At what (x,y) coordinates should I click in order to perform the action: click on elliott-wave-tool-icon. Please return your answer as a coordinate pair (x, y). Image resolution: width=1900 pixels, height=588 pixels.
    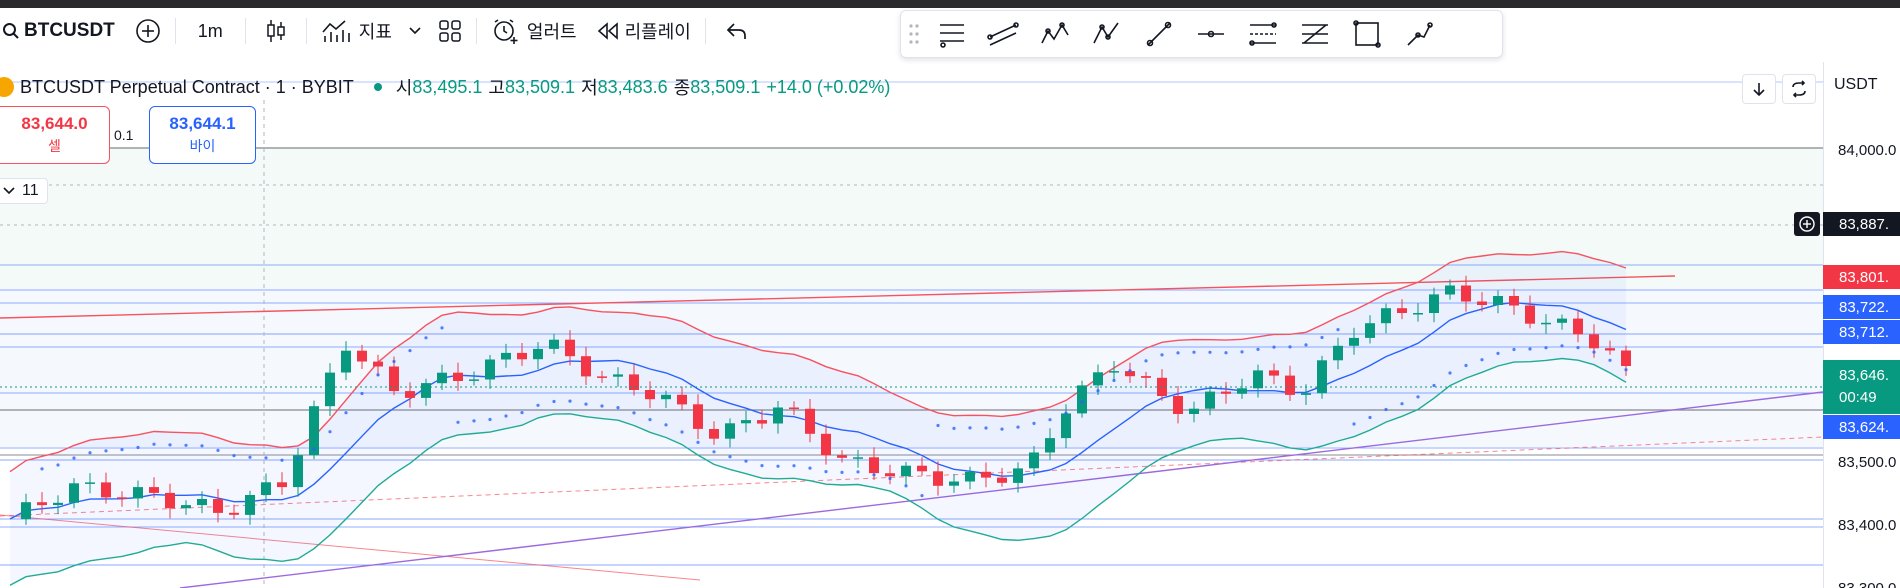
    Looking at the image, I should click on (1055, 33).